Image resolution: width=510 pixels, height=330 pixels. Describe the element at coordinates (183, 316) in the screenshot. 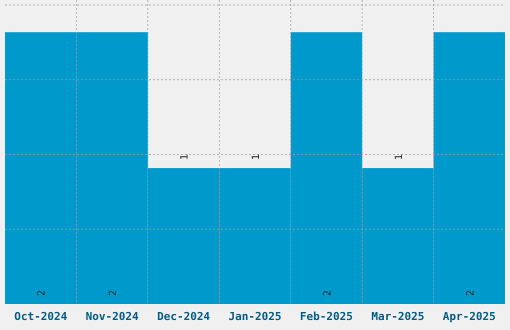

I see `x-tick-label: Dec-2024` at that location.